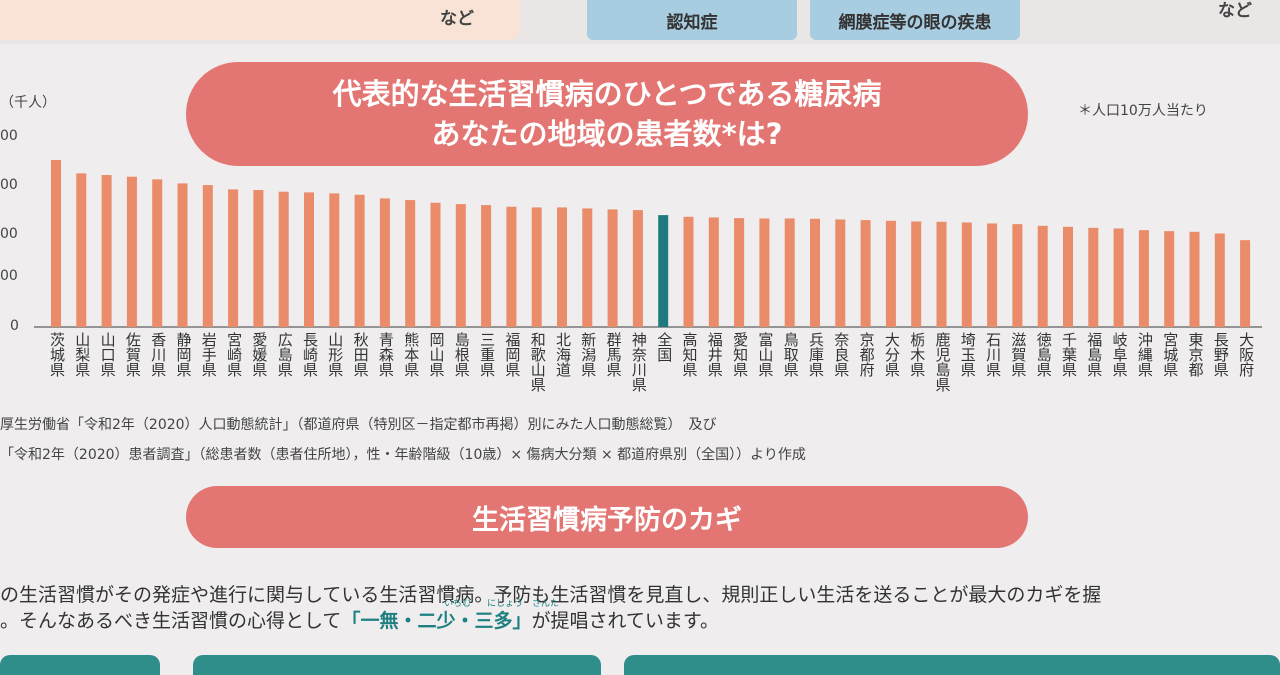 The image size is (1280, 675). Describe the element at coordinates (714, 354) in the screenshot. I see `x-tick-label: 福井県` at that location.